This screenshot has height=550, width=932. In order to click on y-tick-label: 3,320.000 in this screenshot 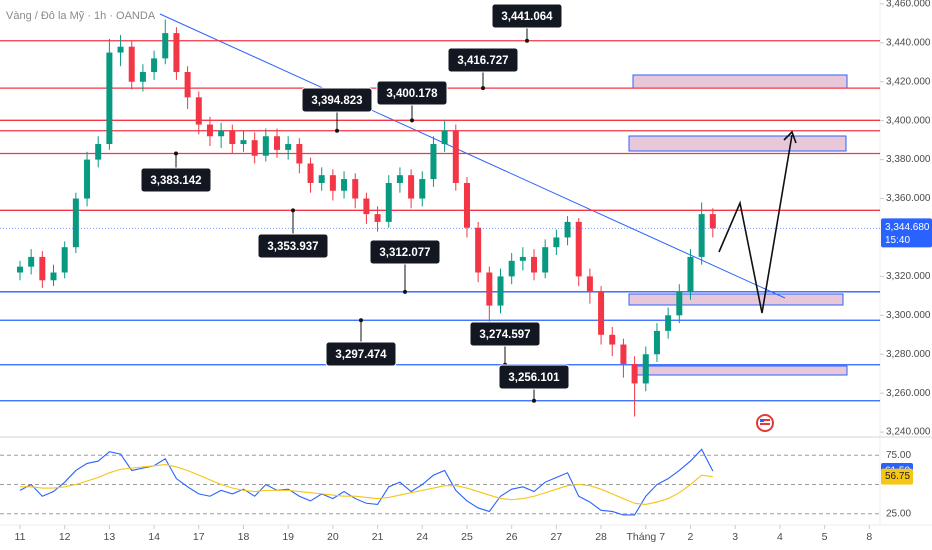, I will do `click(908, 276)`.